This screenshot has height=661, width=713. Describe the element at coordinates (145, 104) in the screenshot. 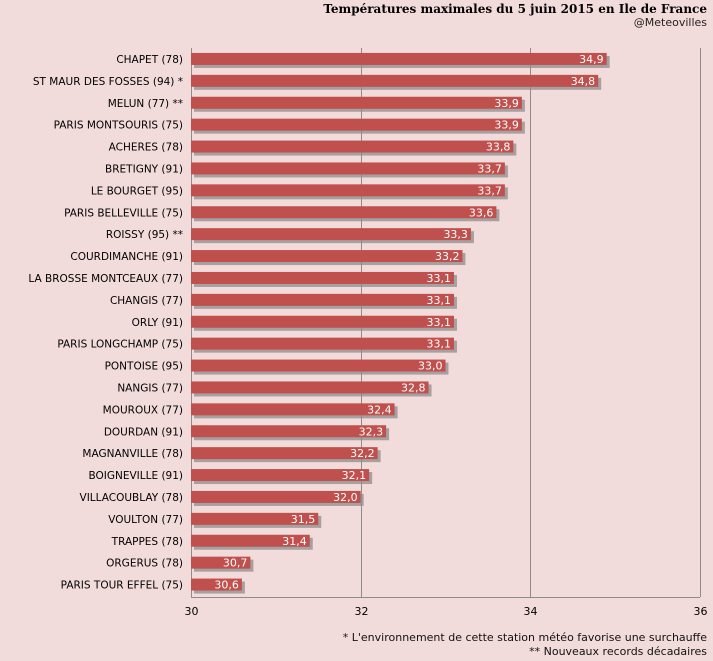

I see `category-label: MELUN (77) **` at that location.